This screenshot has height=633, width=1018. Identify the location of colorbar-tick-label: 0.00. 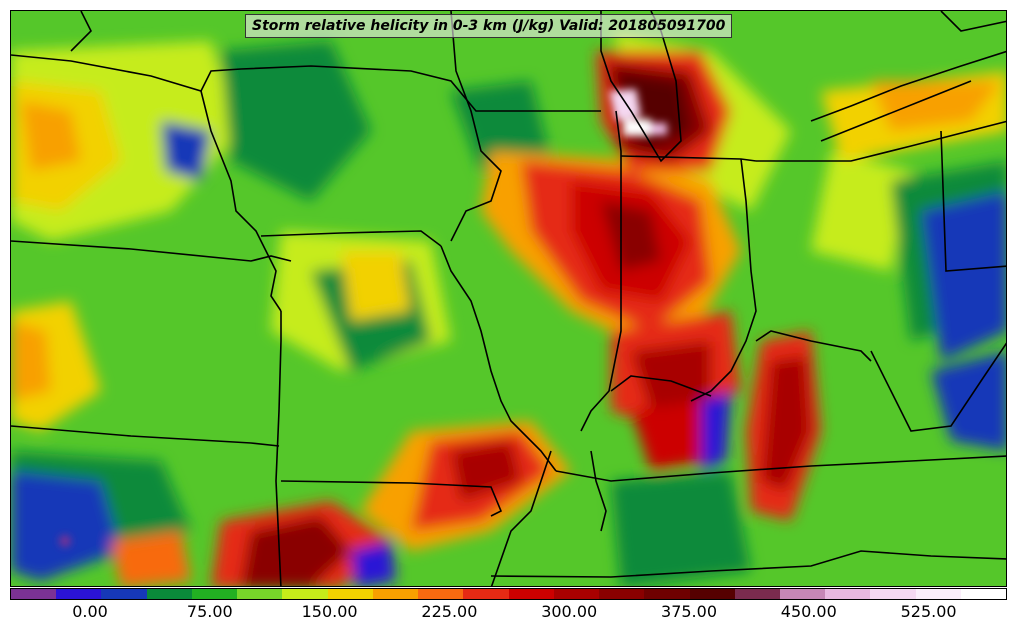
(90, 611).